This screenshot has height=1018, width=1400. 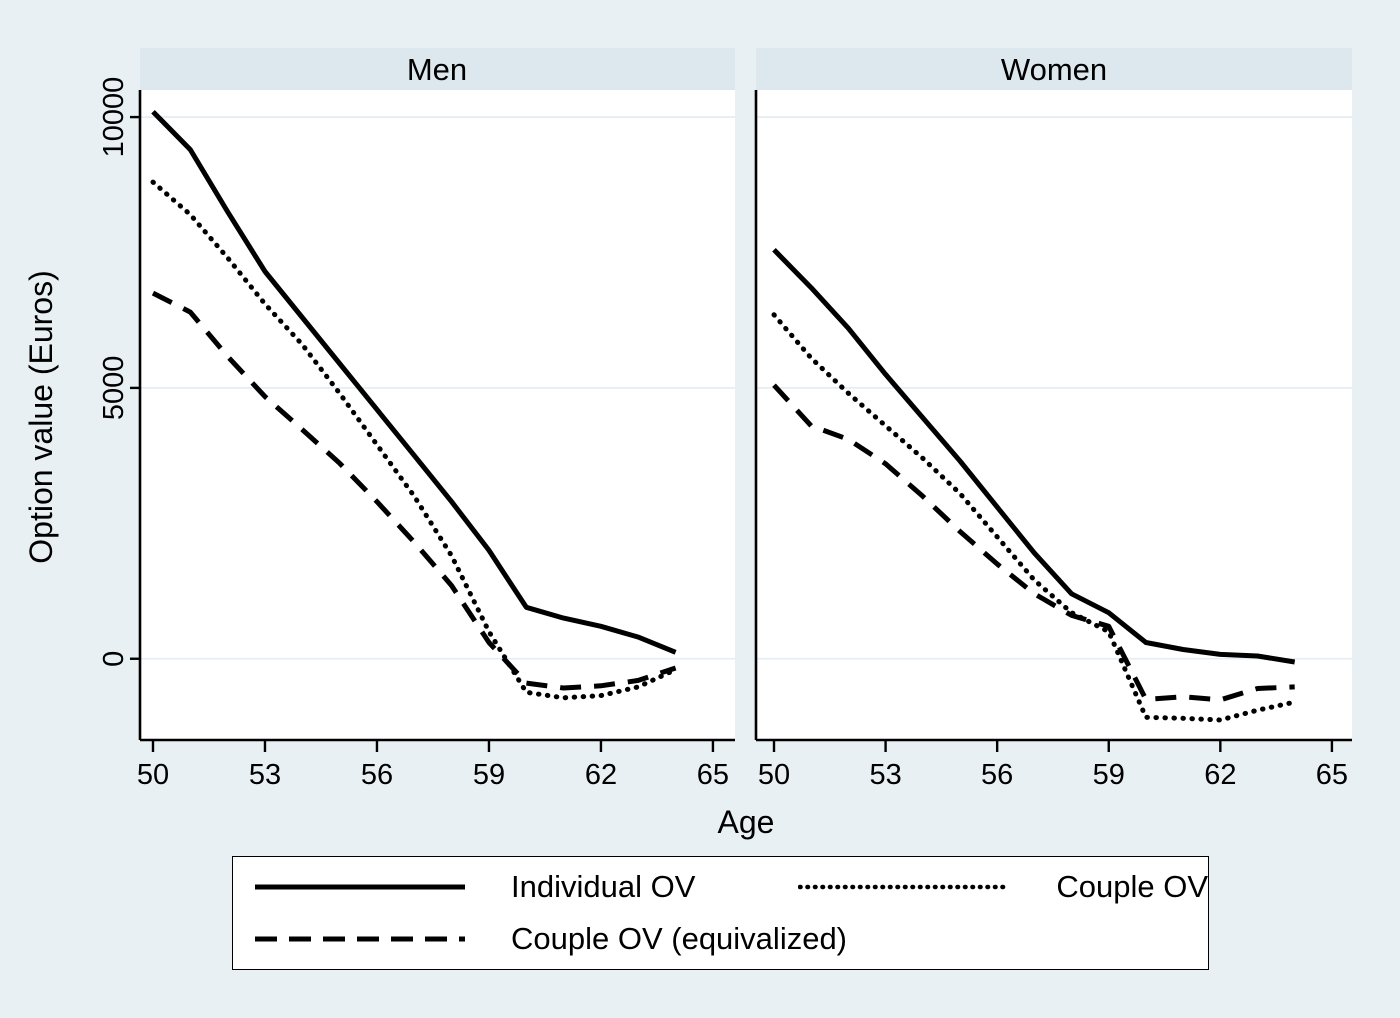 What do you see at coordinates (114, 117) in the screenshot?
I see `y-tick-label: 10000` at bounding box center [114, 117].